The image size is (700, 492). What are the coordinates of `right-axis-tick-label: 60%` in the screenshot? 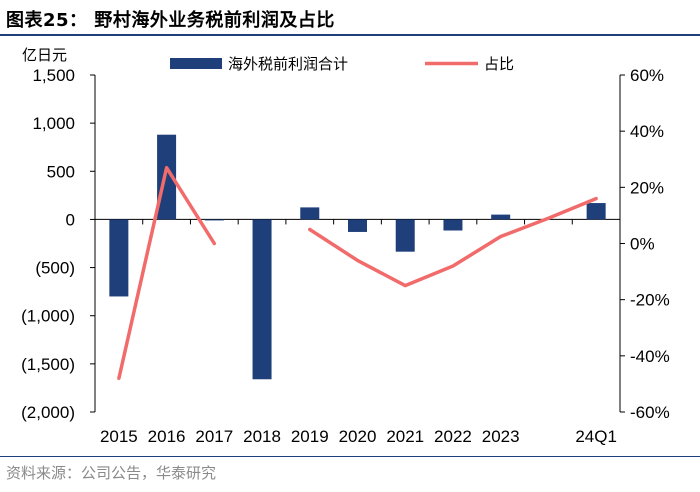 It's located at (647, 75).